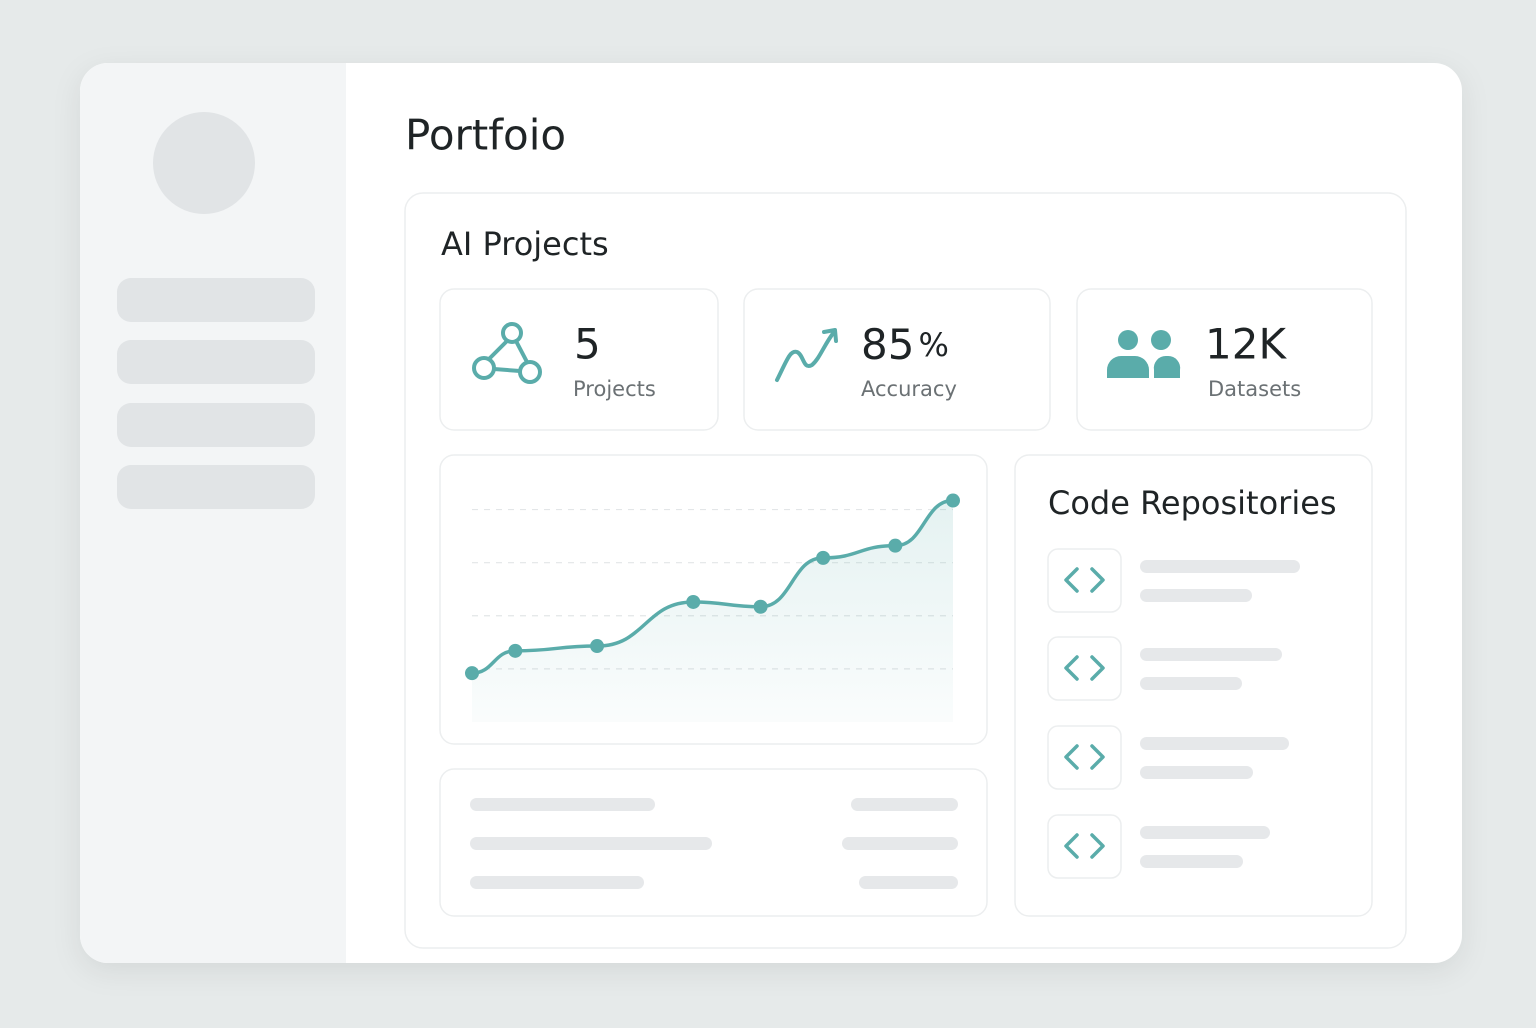 The width and height of the screenshot is (1536, 1028). I want to click on stat-label: Accuracy, so click(909, 389).